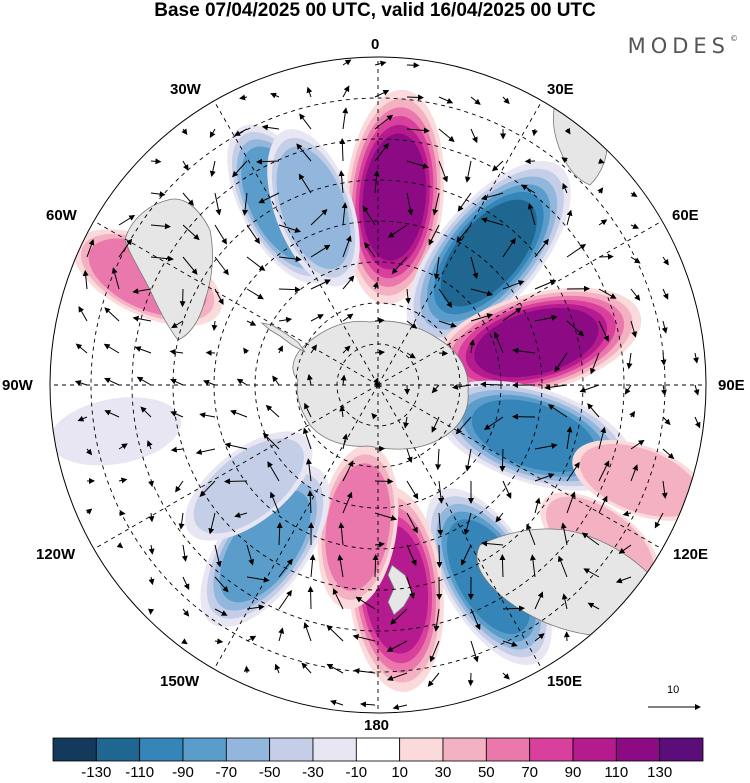 This screenshot has height=783, width=750. What do you see at coordinates (616, 772) in the screenshot?
I see `colorbar-tick-label: 110` at bounding box center [616, 772].